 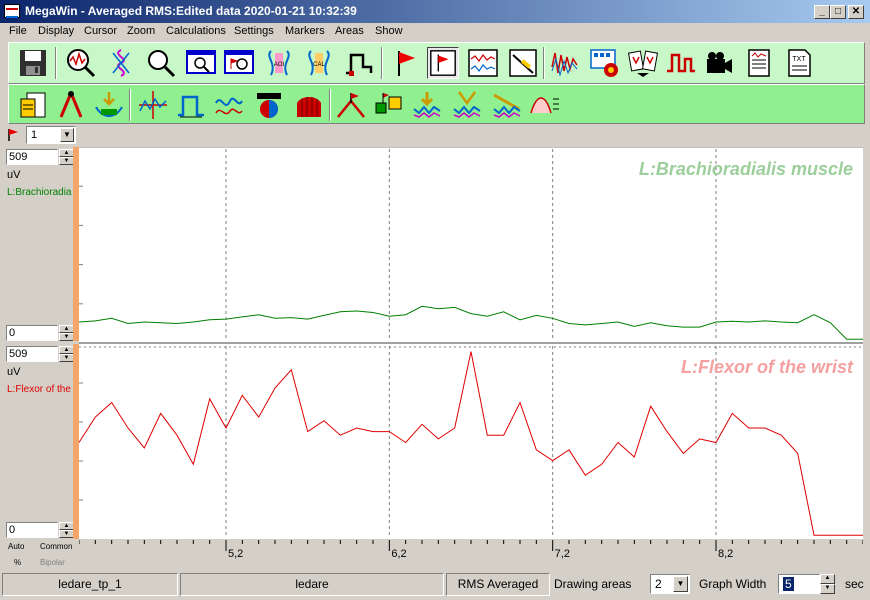 What do you see at coordinates (18, 562) in the screenshot?
I see `percent-button: %` at bounding box center [18, 562].